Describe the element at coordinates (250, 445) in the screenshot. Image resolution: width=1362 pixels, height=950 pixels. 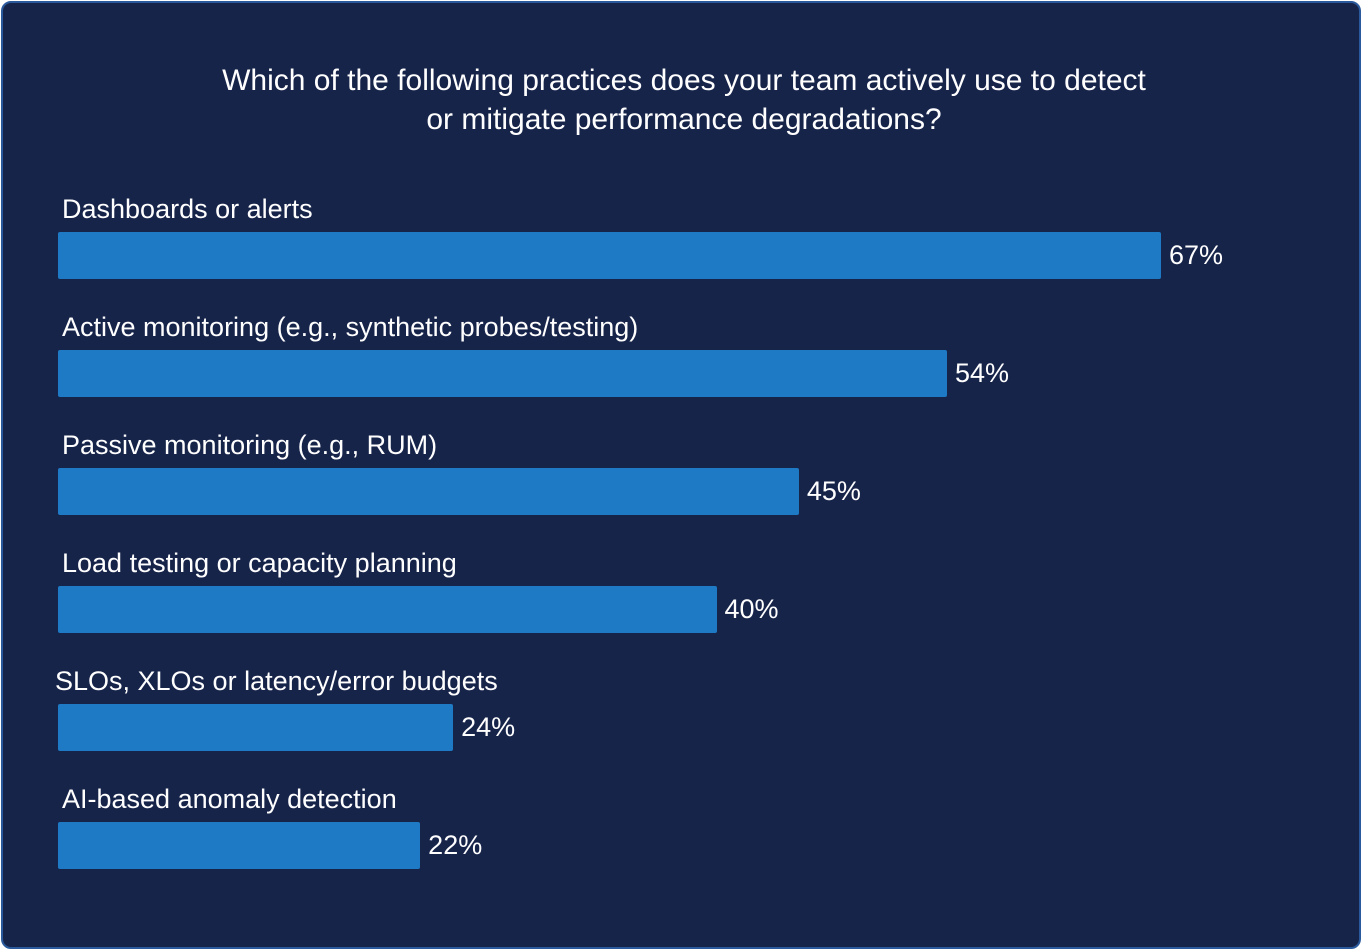
I see `category-label: Passive monitoring (e.g., RUM)` at that location.